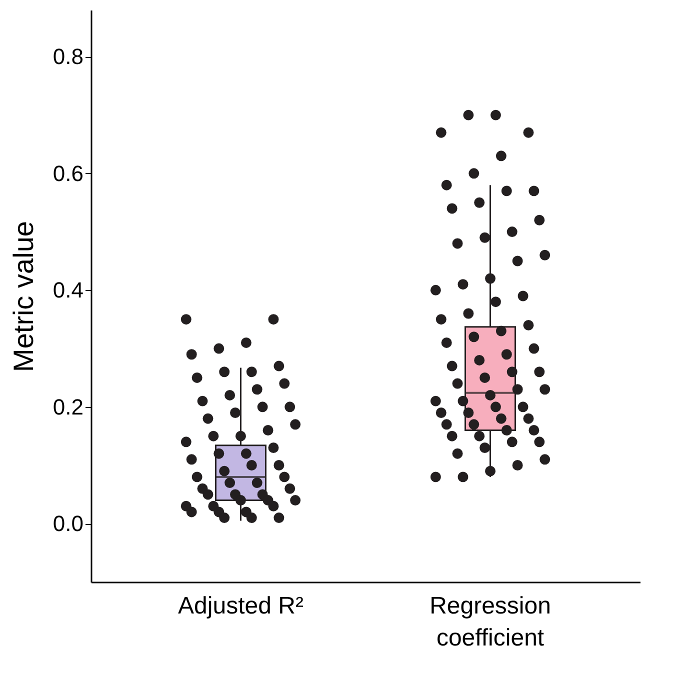 This screenshot has width=677, height=677. I want to click on x-tick-label: Regression coefficient, so click(490, 622).